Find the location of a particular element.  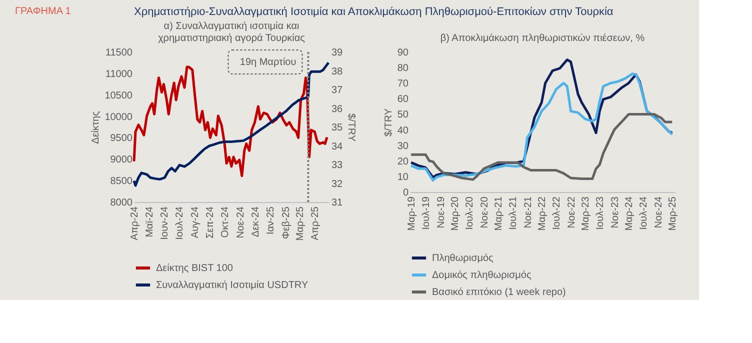

x-tick-label: Μαρ-24 is located at coordinates (630, 213).